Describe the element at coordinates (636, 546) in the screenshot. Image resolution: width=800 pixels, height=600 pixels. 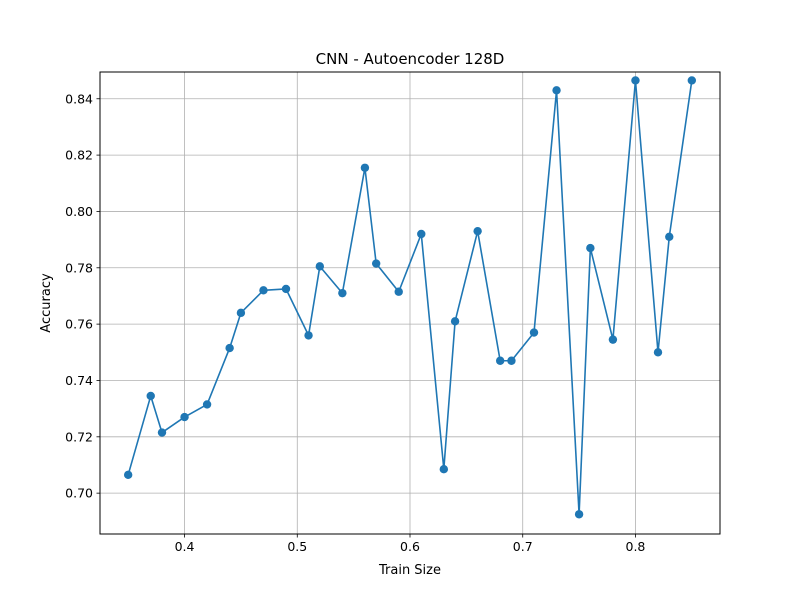
I see `x-tick-label: 0.8` at that location.